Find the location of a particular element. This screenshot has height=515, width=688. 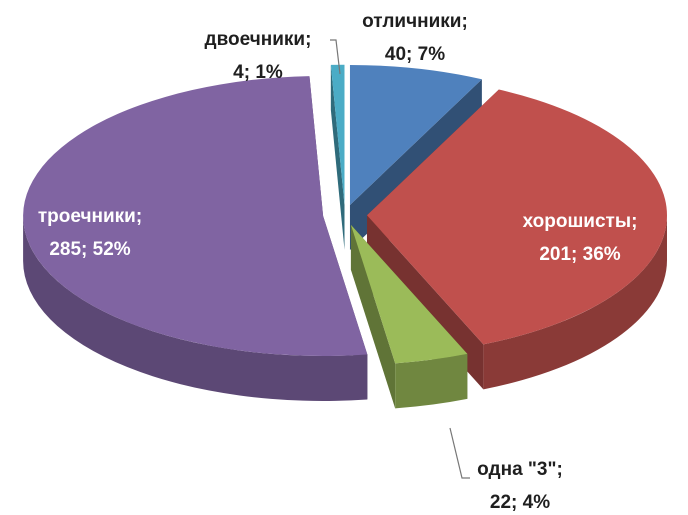

slice-label: отличники; is located at coordinates (415, 21).